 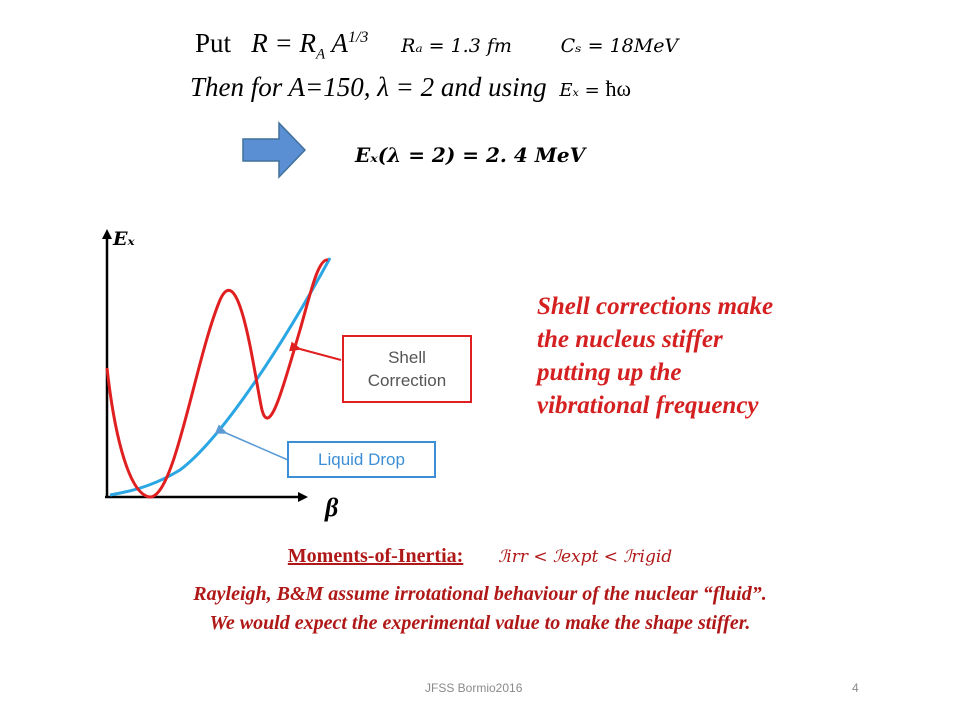 What do you see at coordinates (213, 43) in the screenshot?
I see `put-word: Put` at bounding box center [213, 43].